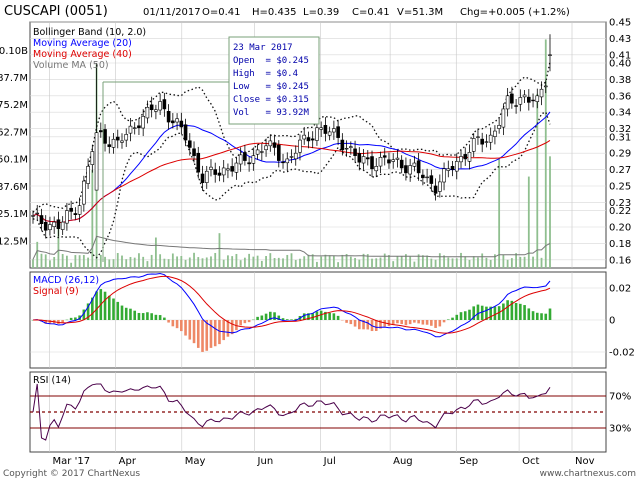 The width and height of the screenshot is (640, 480). I want to click on price-tick-label: 0.16, so click(620, 260).